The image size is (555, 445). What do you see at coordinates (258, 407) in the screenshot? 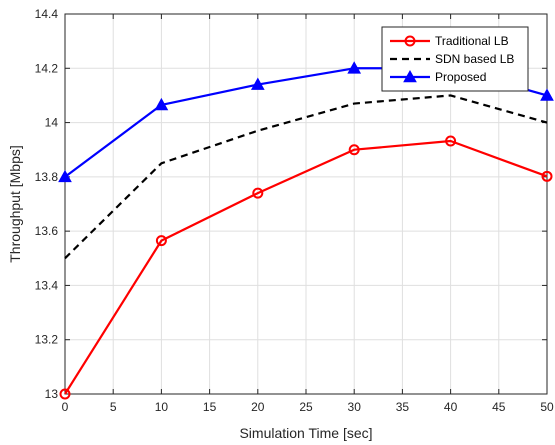
I see `x-tick-label: 20` at bounding box center [258, 407].